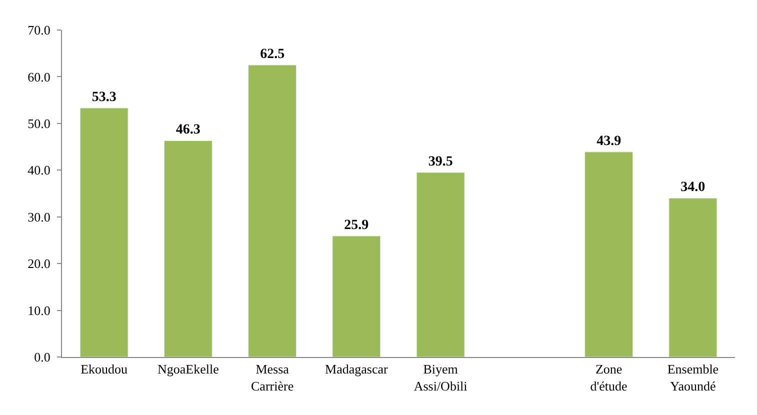 The image size is (757, 415). What do you see at coordinates (39, 30) in the screenshot?
I see `y-tick-label: 70.0` at bounding box center [39, 30].